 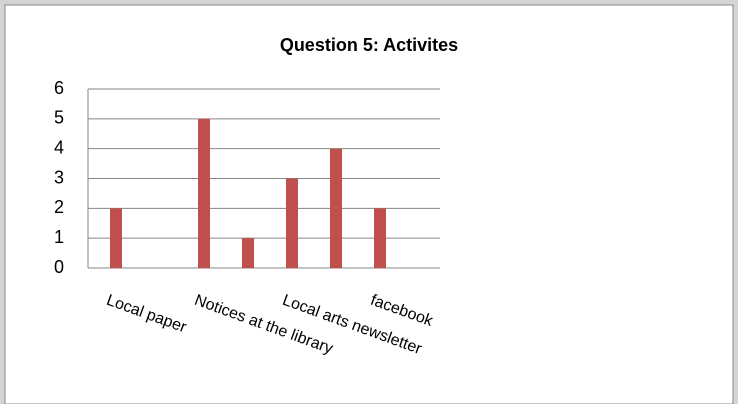 I want to click on y-tick-label: 6, so click(x=59, y=88).